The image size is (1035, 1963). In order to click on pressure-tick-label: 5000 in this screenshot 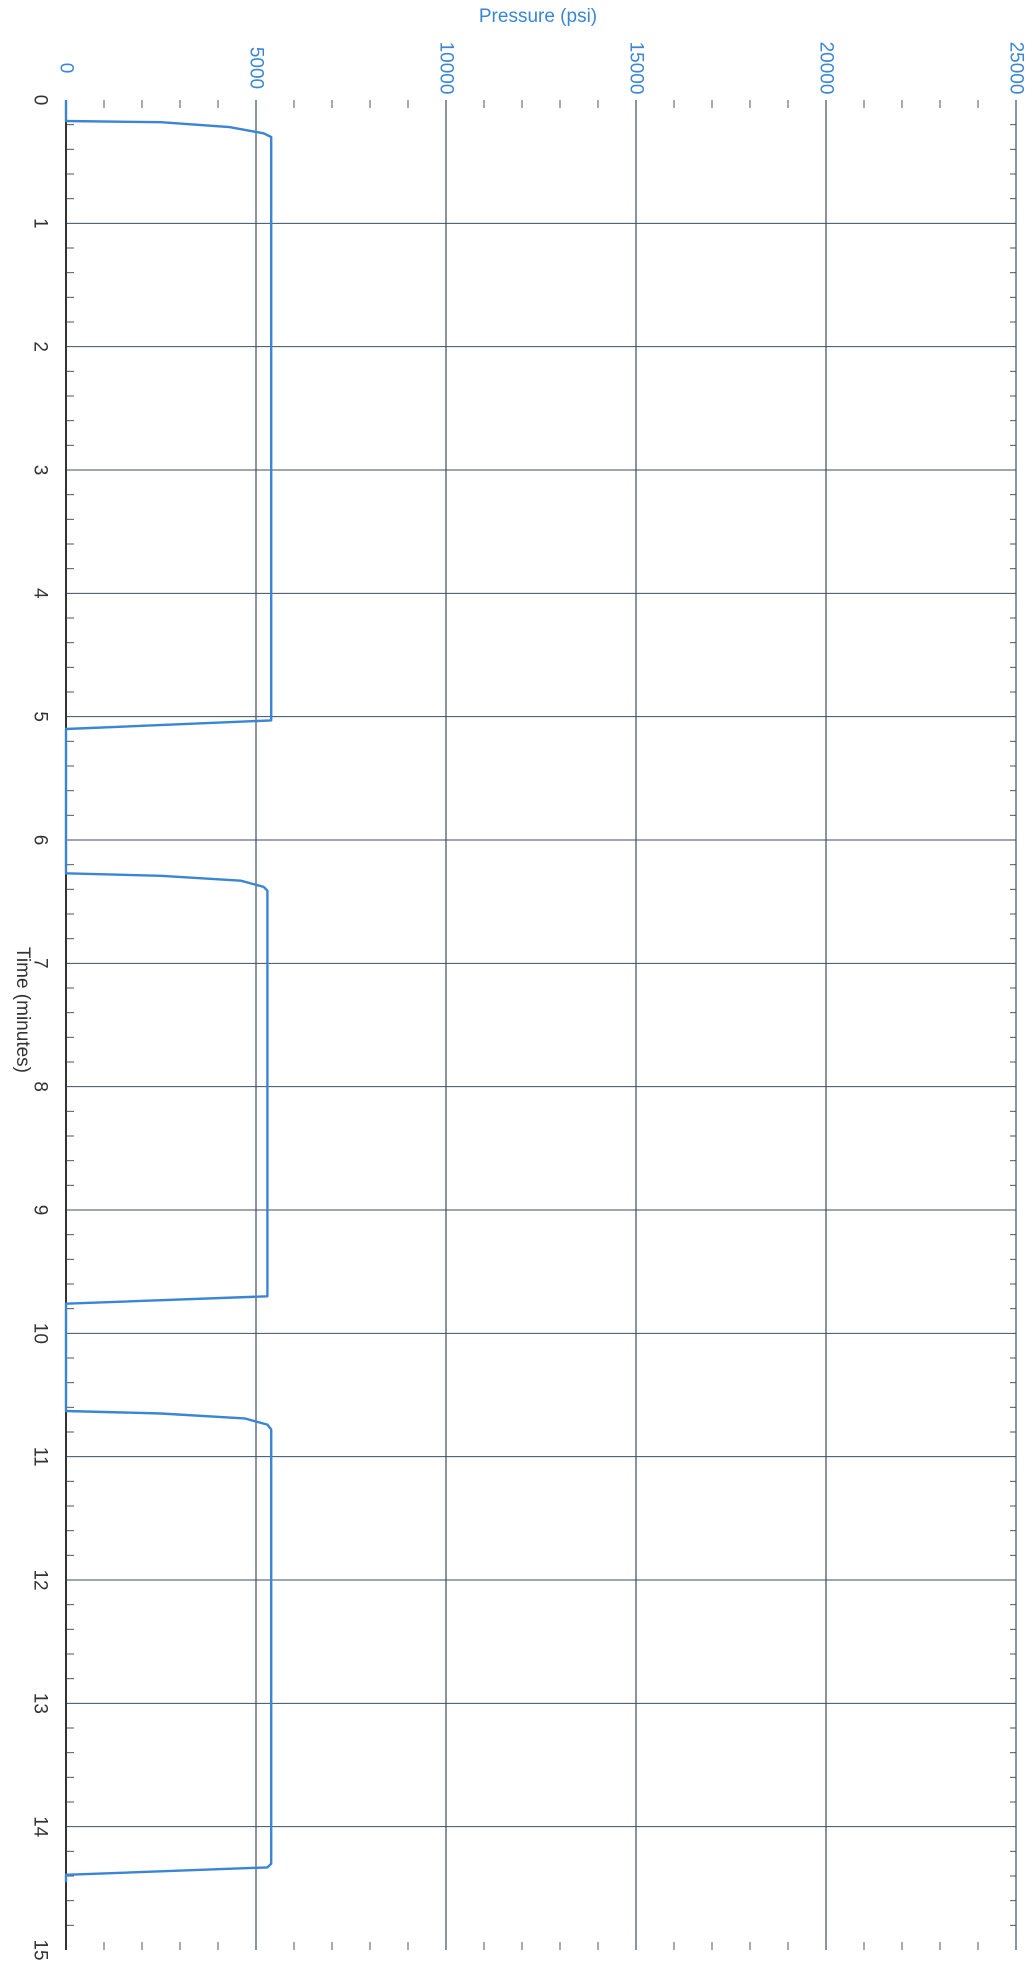, I will do `click(256, 68)`.